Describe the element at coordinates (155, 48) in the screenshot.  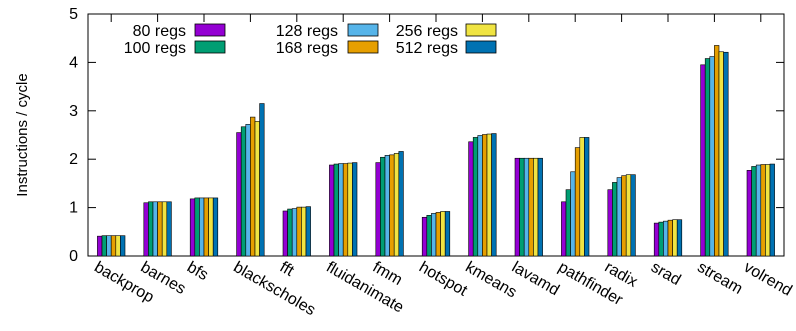
I see `legend-label-100-regs: 100 regs` at that location.